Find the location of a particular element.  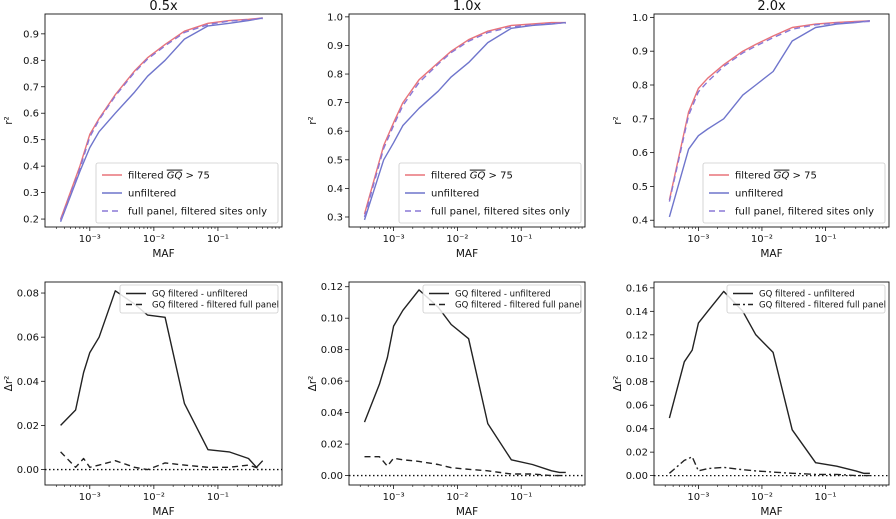

chart-6-xtick-label: 10⁻² is located at coordinates (762, 497).